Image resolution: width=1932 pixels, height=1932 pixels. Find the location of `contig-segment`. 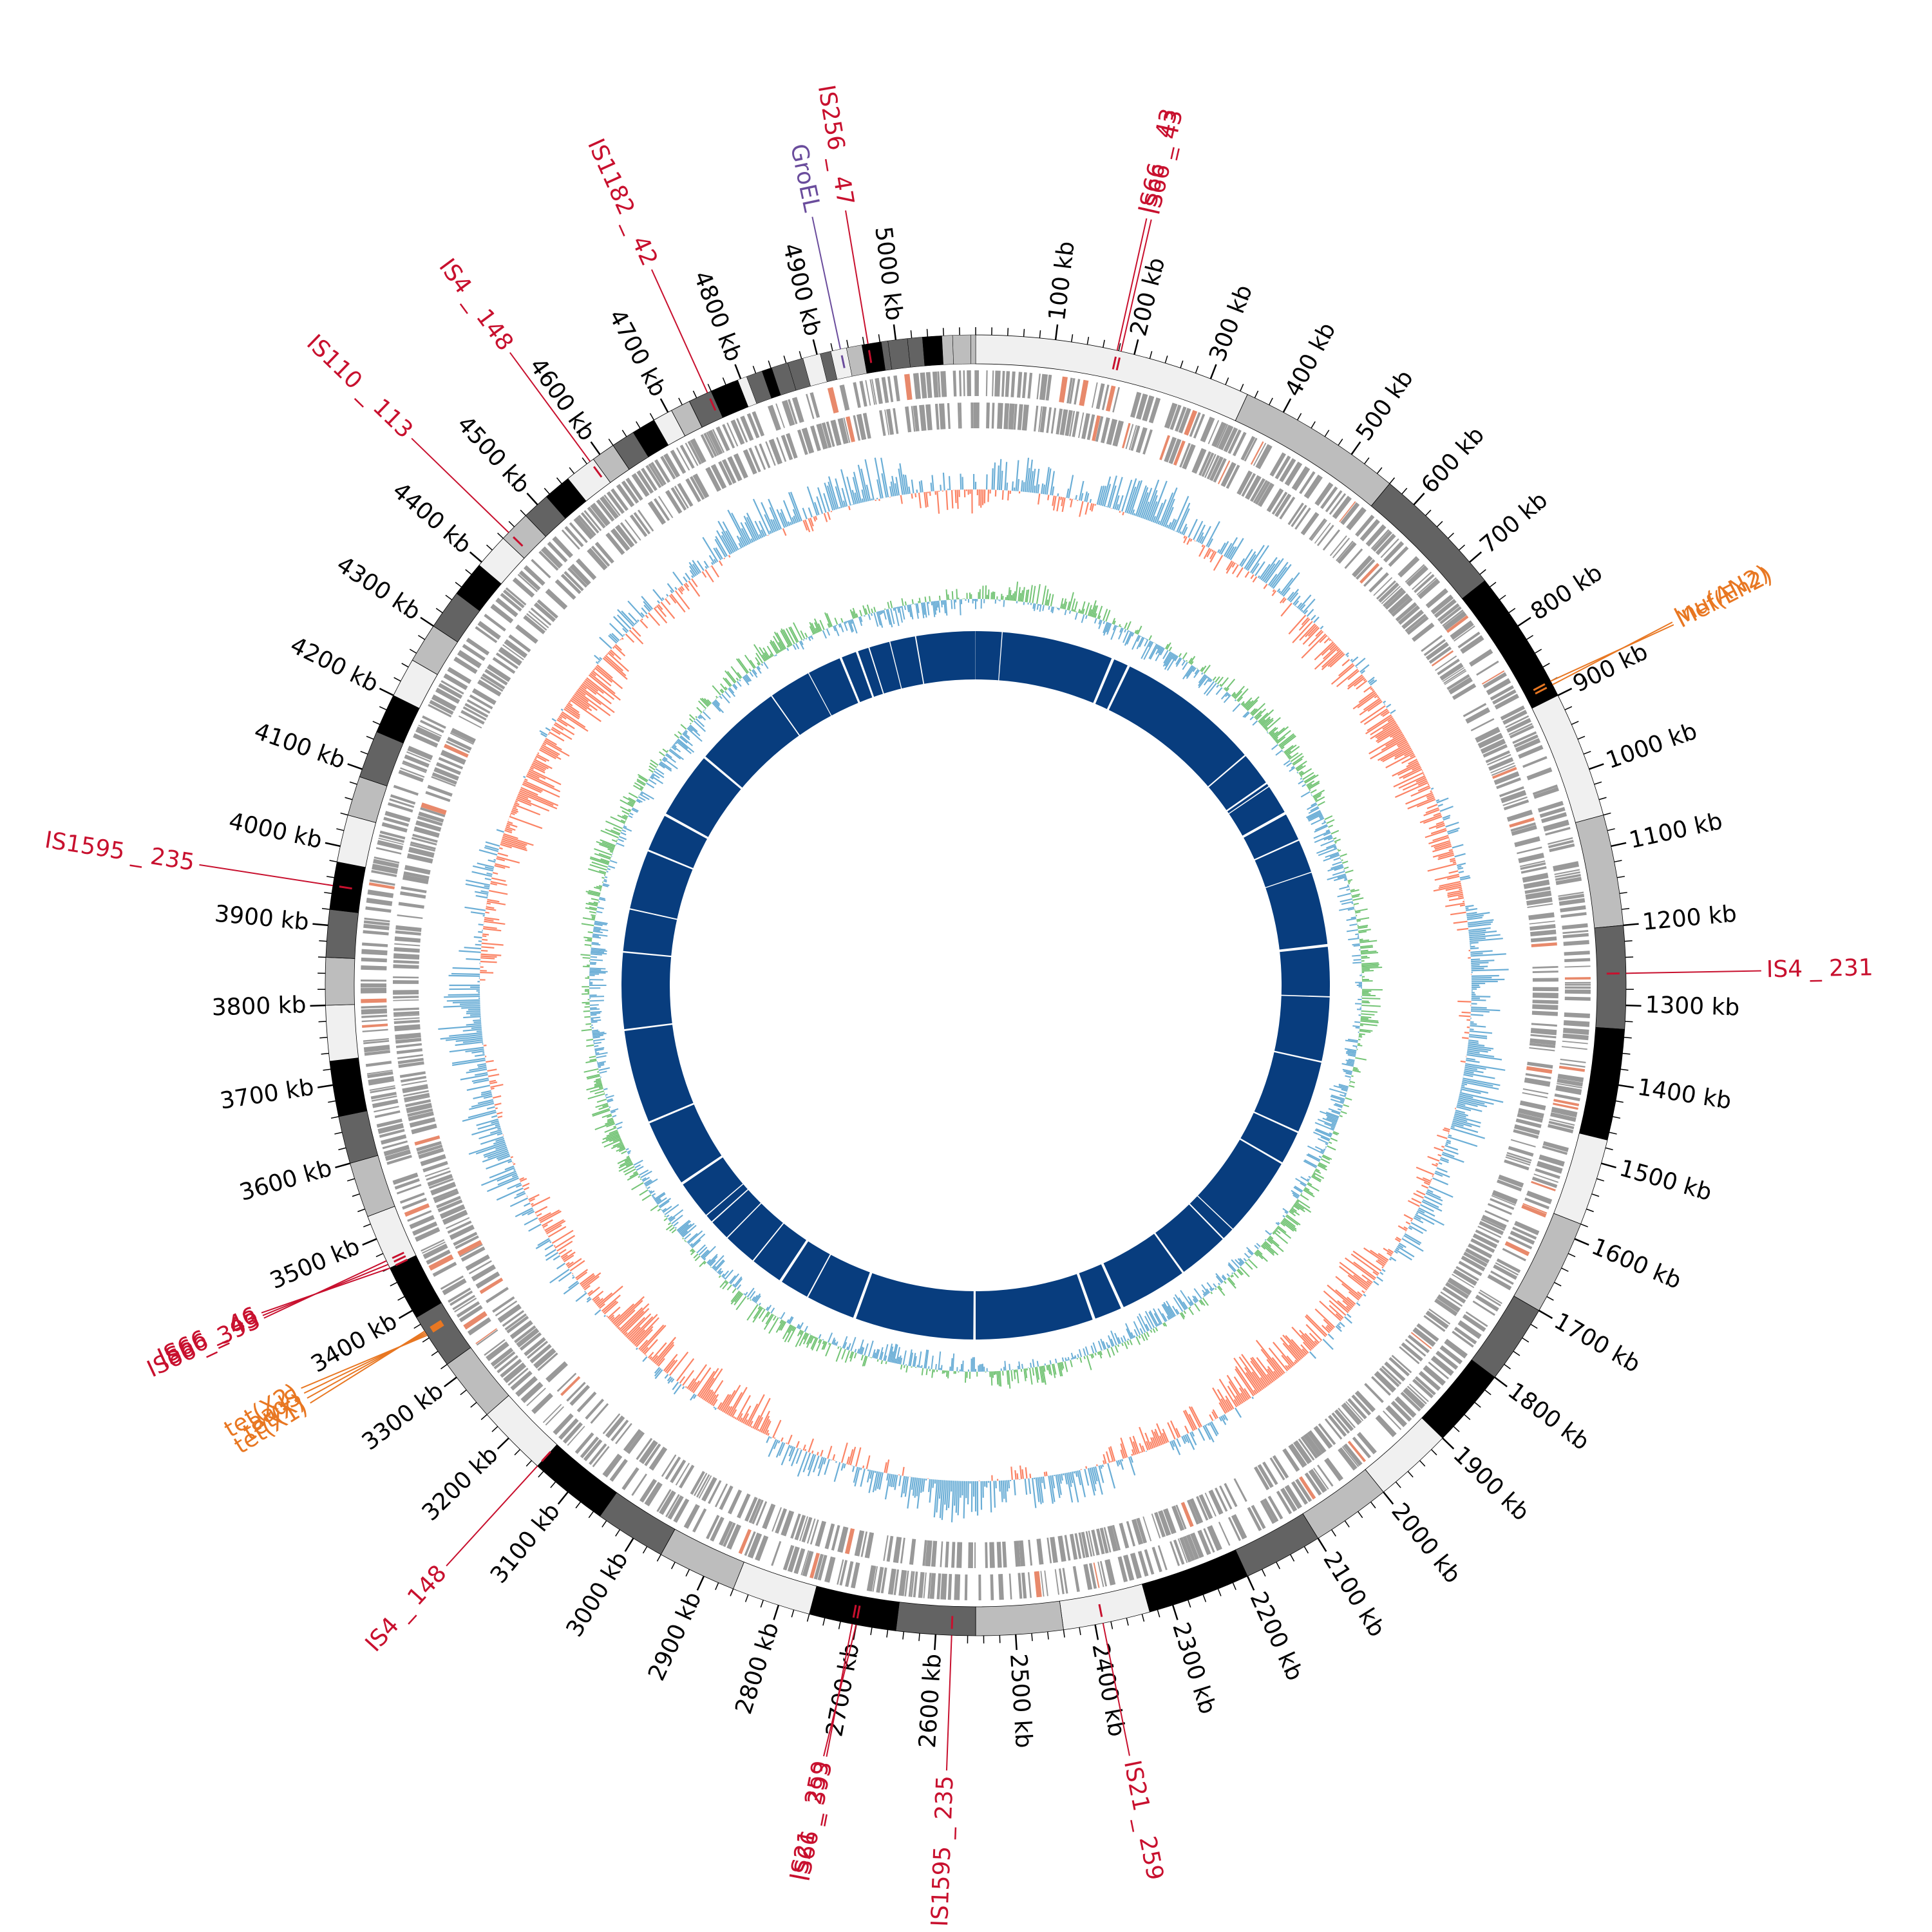

contig-segment is located at coordinates (340, 981).